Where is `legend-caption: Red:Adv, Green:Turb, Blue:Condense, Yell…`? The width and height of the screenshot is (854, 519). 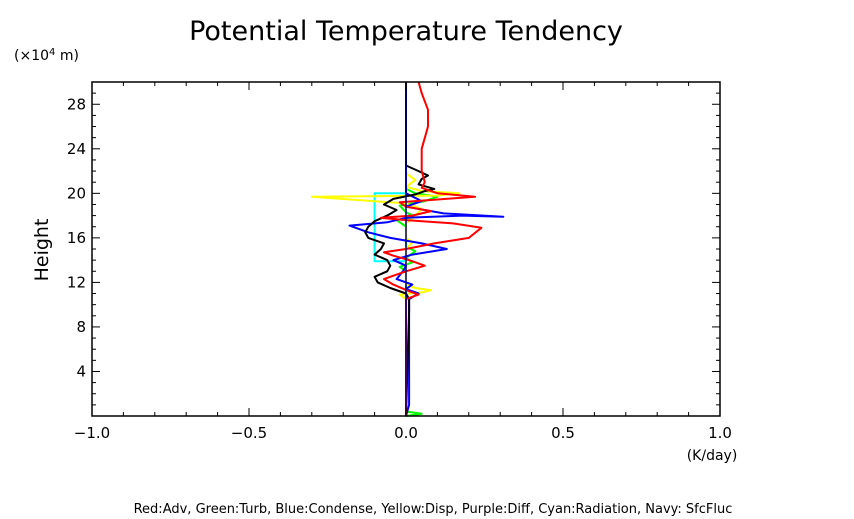 legend-caption: Red:Adv, Green:Turb, Blue:Condense, Yell… is located at coordinates (433, 509).